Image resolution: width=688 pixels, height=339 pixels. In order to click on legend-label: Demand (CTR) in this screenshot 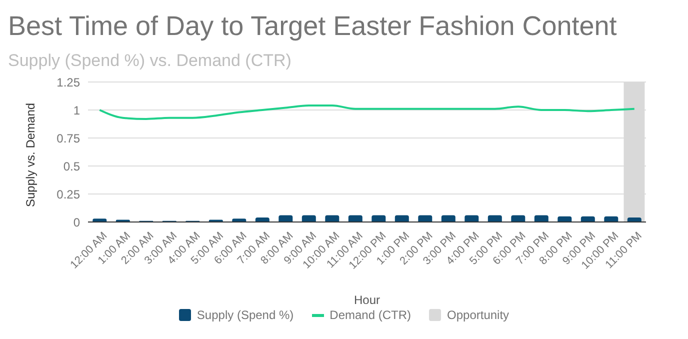, I will do `click(371, 315)`.